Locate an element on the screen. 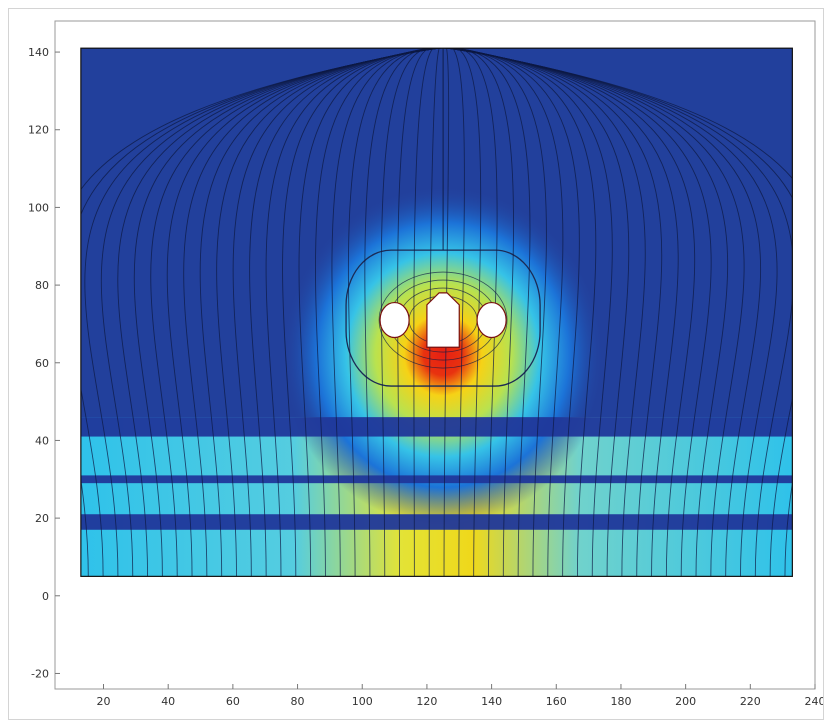 Image resolution: width=830 pixels, height=726 pixels. y-tick-label: 80 is located at coordinates (42, 285).